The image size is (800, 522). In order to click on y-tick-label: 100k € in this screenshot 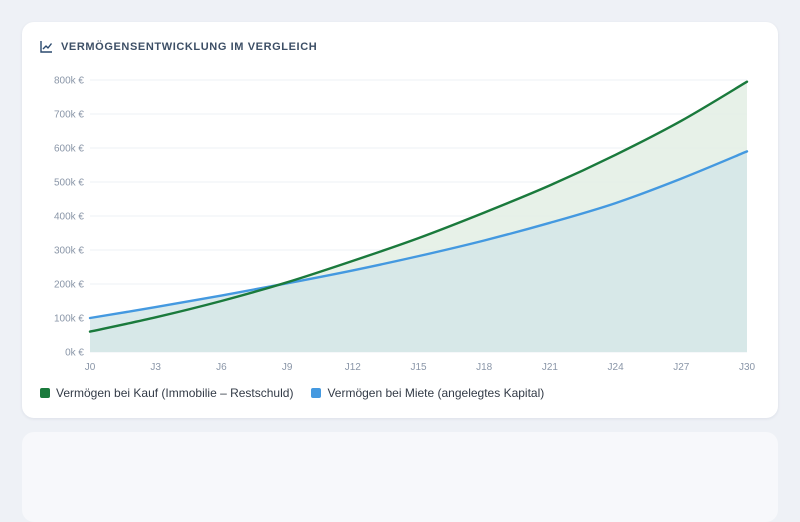, I will do `click(69, 319)`.